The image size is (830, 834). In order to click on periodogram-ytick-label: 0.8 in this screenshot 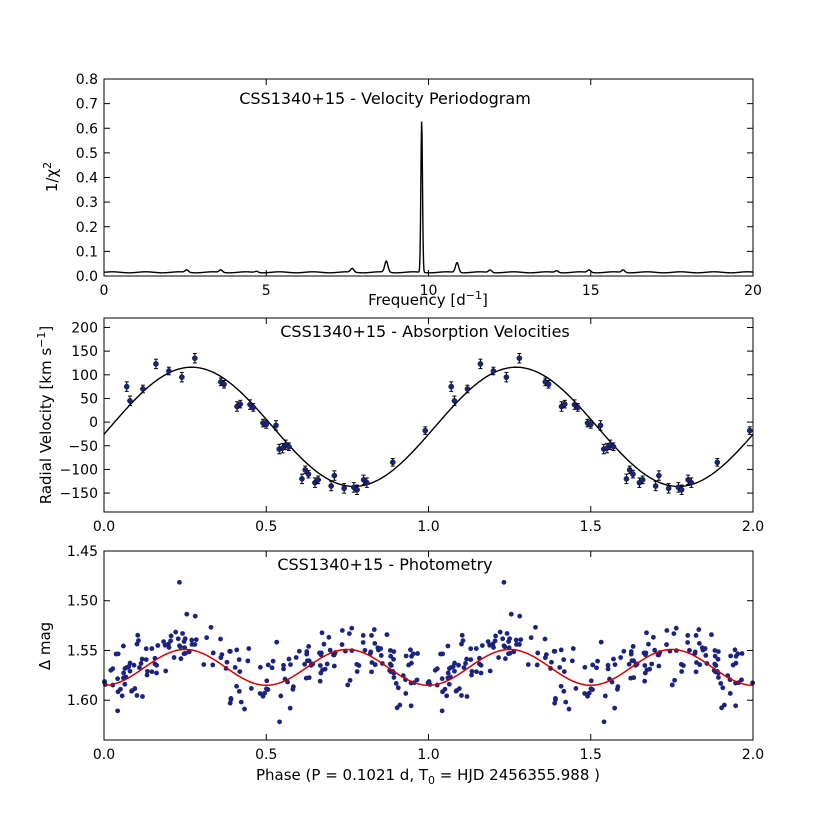, I will do `click(87, 80)`.